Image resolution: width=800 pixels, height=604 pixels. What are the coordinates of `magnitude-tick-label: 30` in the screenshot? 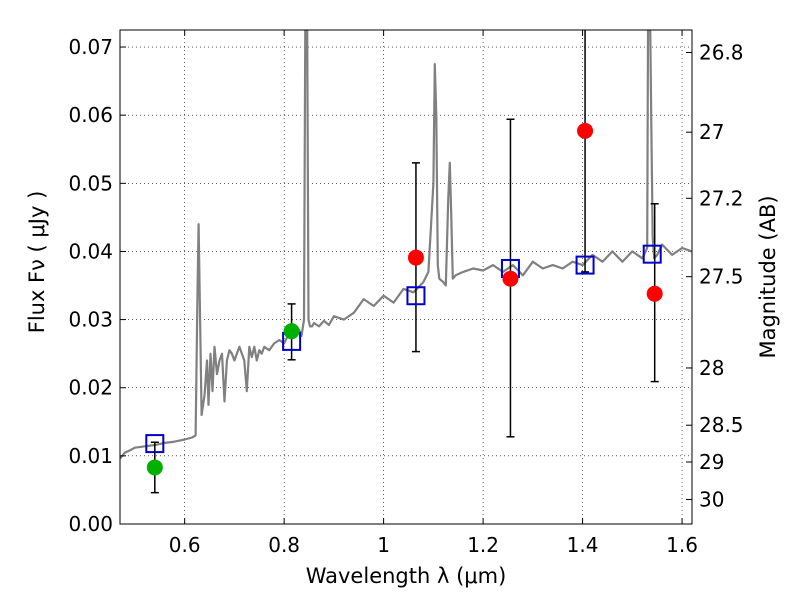 It's located at (711, 499).